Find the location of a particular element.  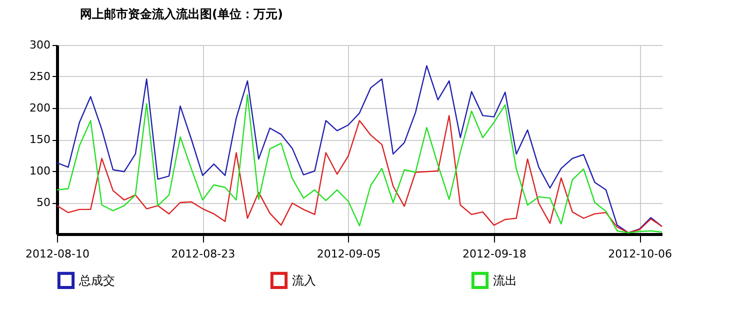

x-tick-label: 2012-10-06 is located at coordinates (640, 254).